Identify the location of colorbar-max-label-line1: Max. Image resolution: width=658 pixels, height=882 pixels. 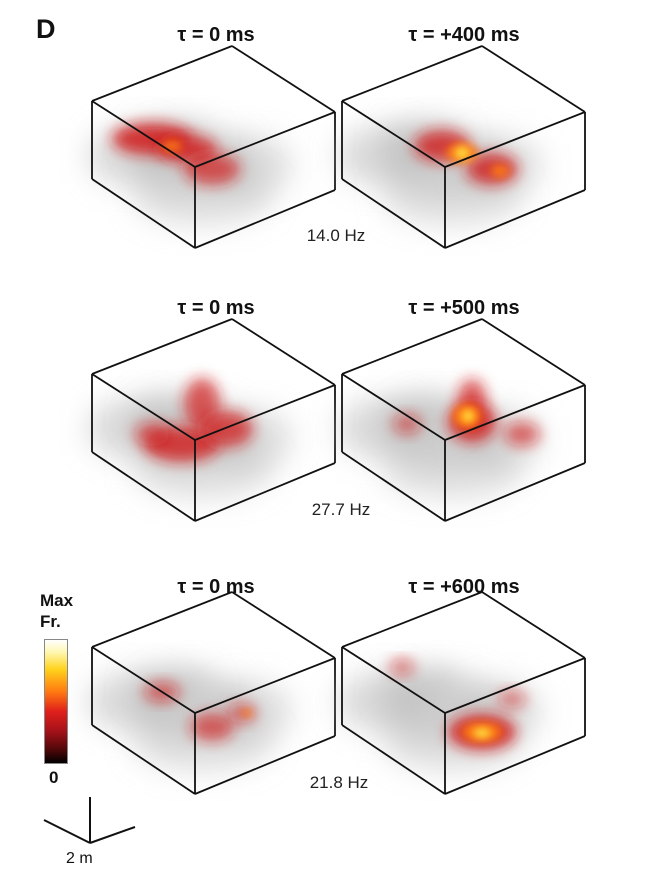
(57, 600).